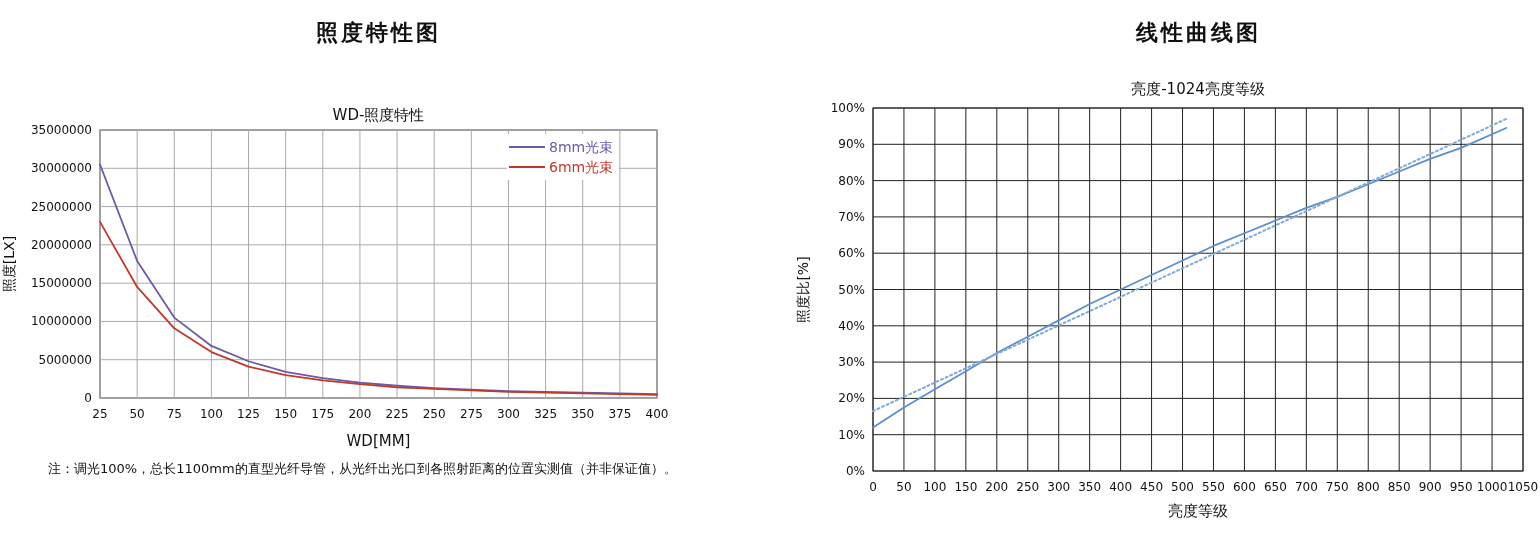 The image size is (1540, 535). Describe the element at coordinates (803, 289) in the screenshot. I see `y-axis-title: 照度比[%]` at that location.